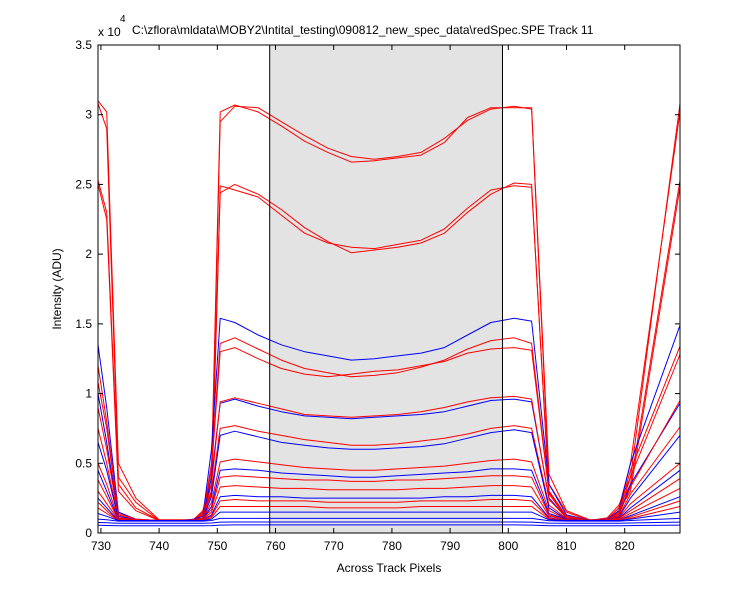 The height and width of the screenshot is (600, 750). Describe the element at coordinates (450, 546) in the screenshot. I see `x-tick-label: 790` at that location.